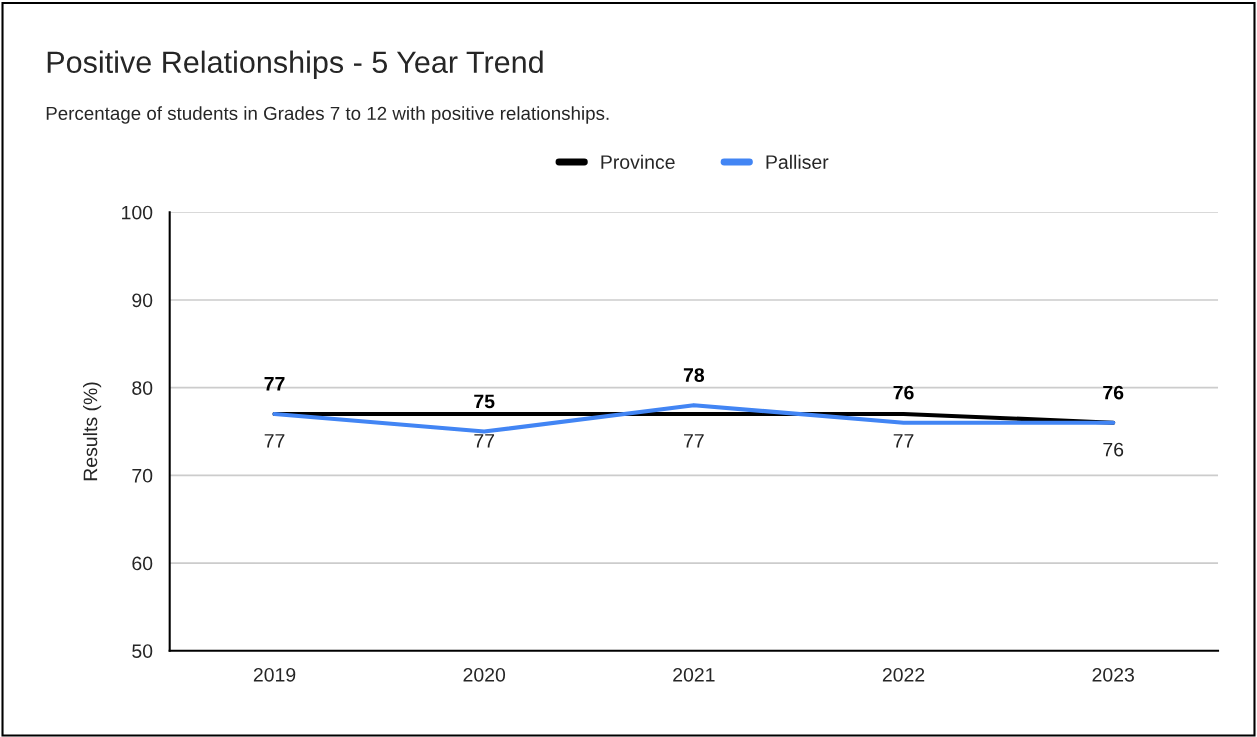  I want to click on chart-title: Positive Relationships - 5 Year Trend, so click(295, 65).